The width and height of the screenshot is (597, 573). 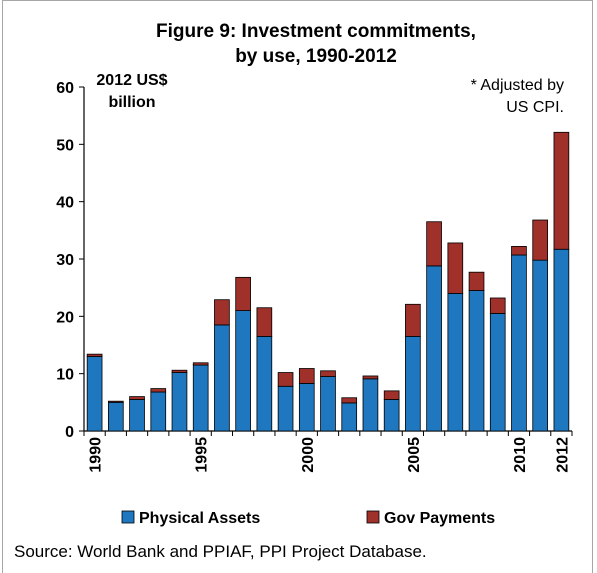 I want to click on bar-gov-payments-2010, so click(x=519, y=250).